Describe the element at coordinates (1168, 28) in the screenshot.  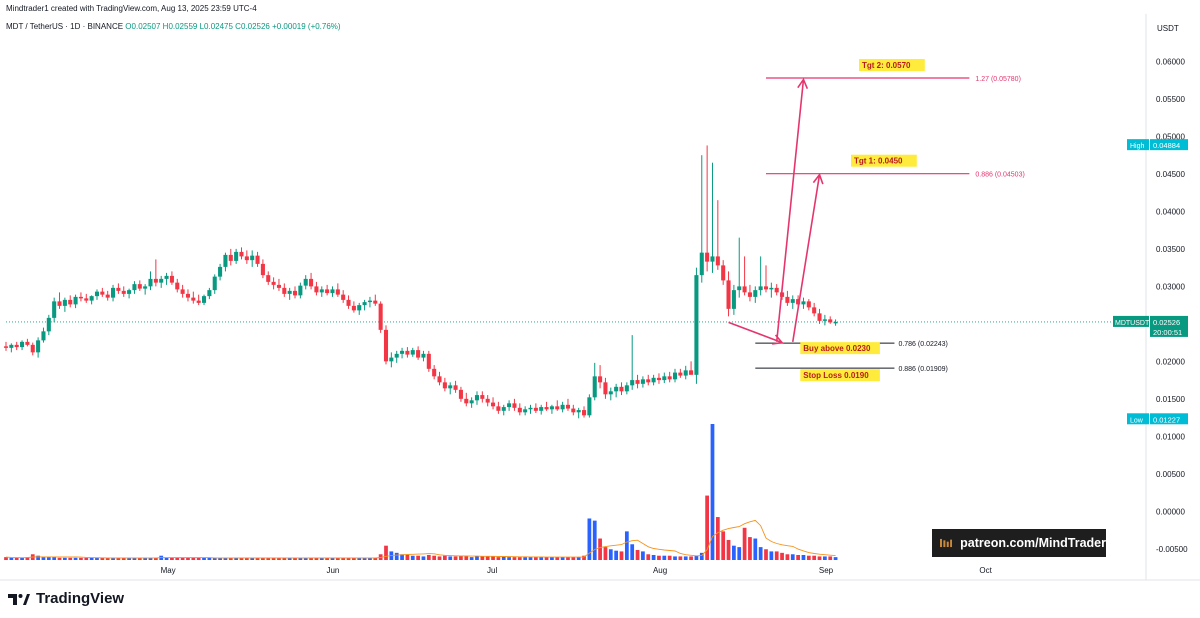
I see `currency-label: USDT` at that location.